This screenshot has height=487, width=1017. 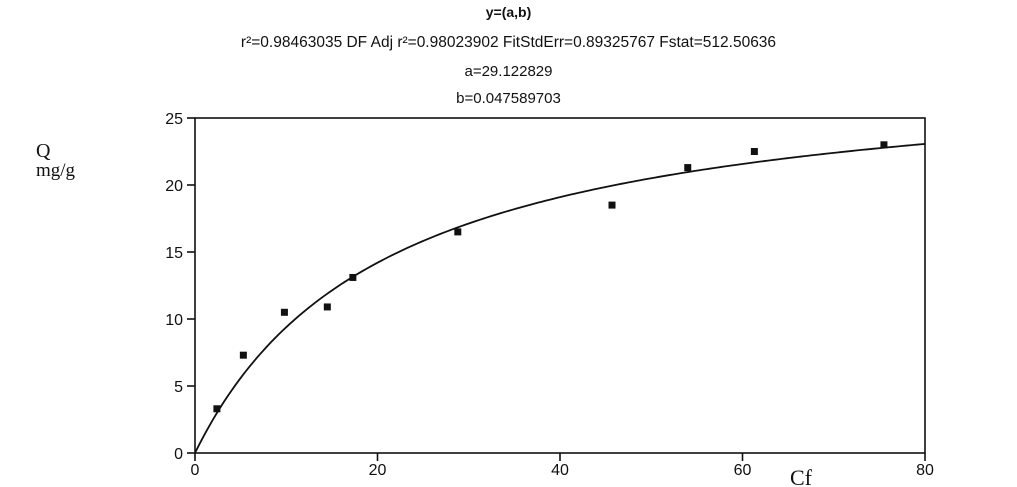 I want to click on x-tick: 40, so click(x=560, y=466).